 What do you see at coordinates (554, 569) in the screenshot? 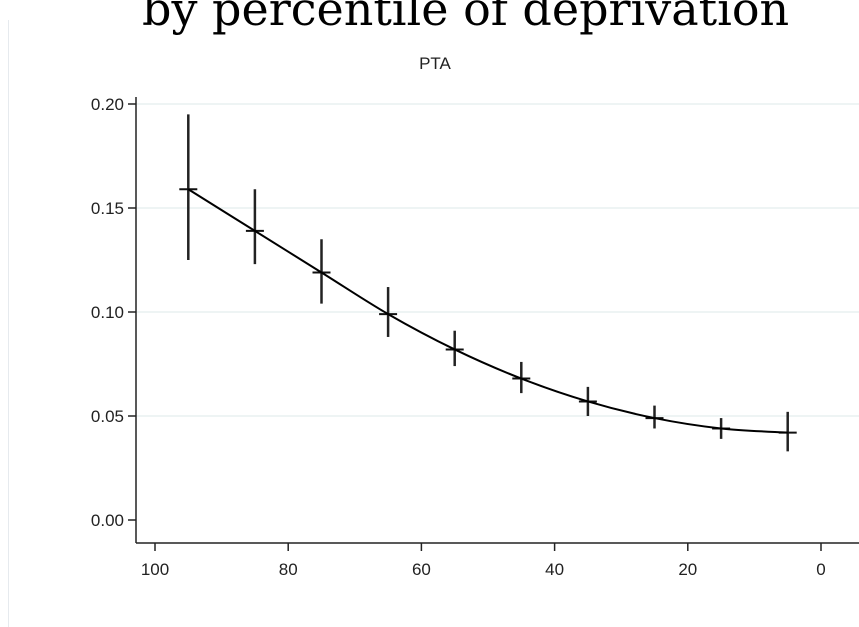
I see `x-tick-label: 40` at bounding box center [554, 569].